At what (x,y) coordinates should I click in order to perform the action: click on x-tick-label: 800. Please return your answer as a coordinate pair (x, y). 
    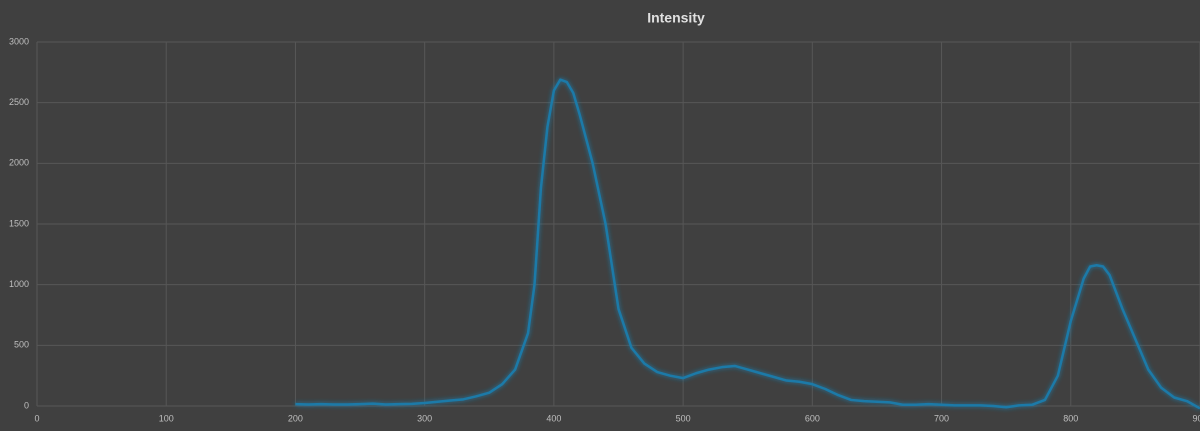
    Looking at the image, I should click on (1070, 418).